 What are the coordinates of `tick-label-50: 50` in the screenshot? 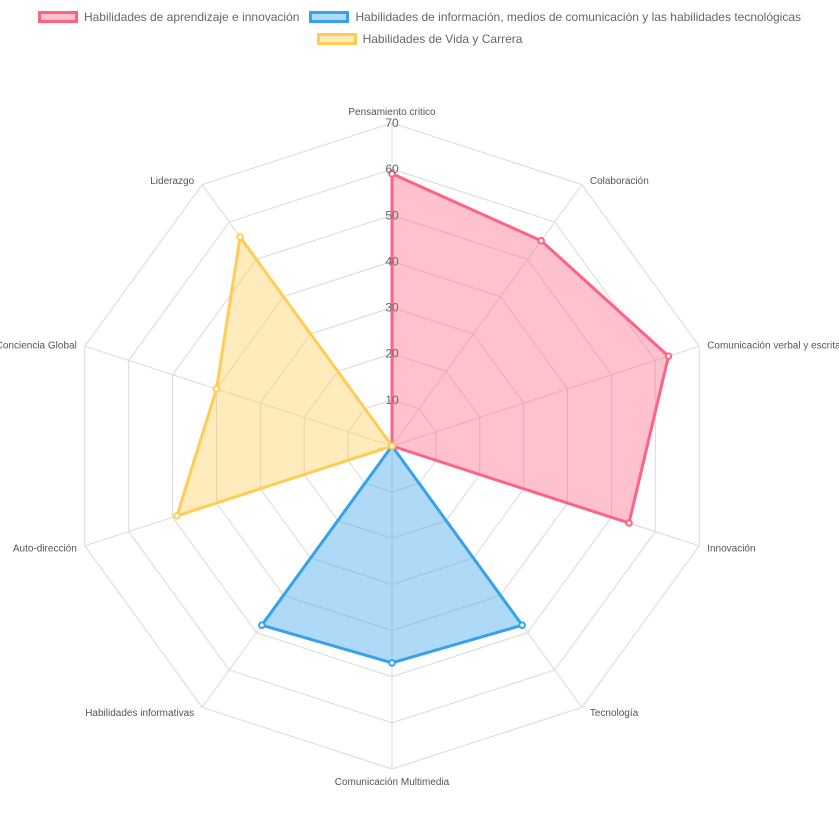 It's located at (392, 215).